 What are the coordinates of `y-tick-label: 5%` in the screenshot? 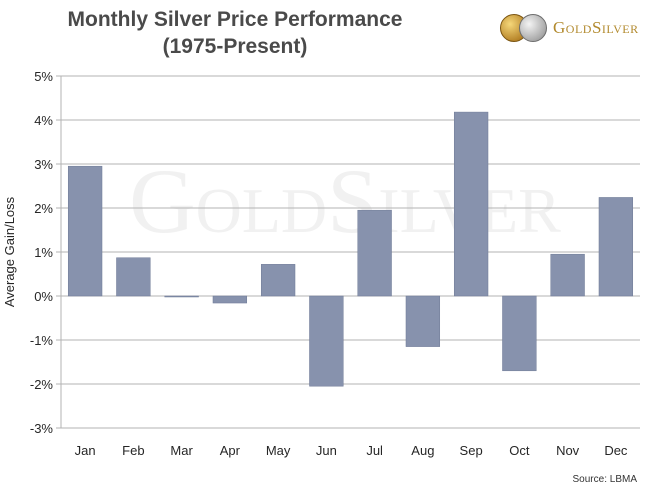 It's located at (43, 76).